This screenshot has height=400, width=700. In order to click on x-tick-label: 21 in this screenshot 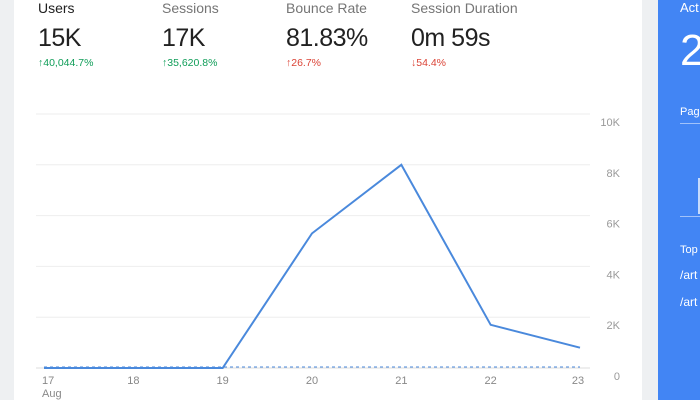, I will do `click(401, 381)`.